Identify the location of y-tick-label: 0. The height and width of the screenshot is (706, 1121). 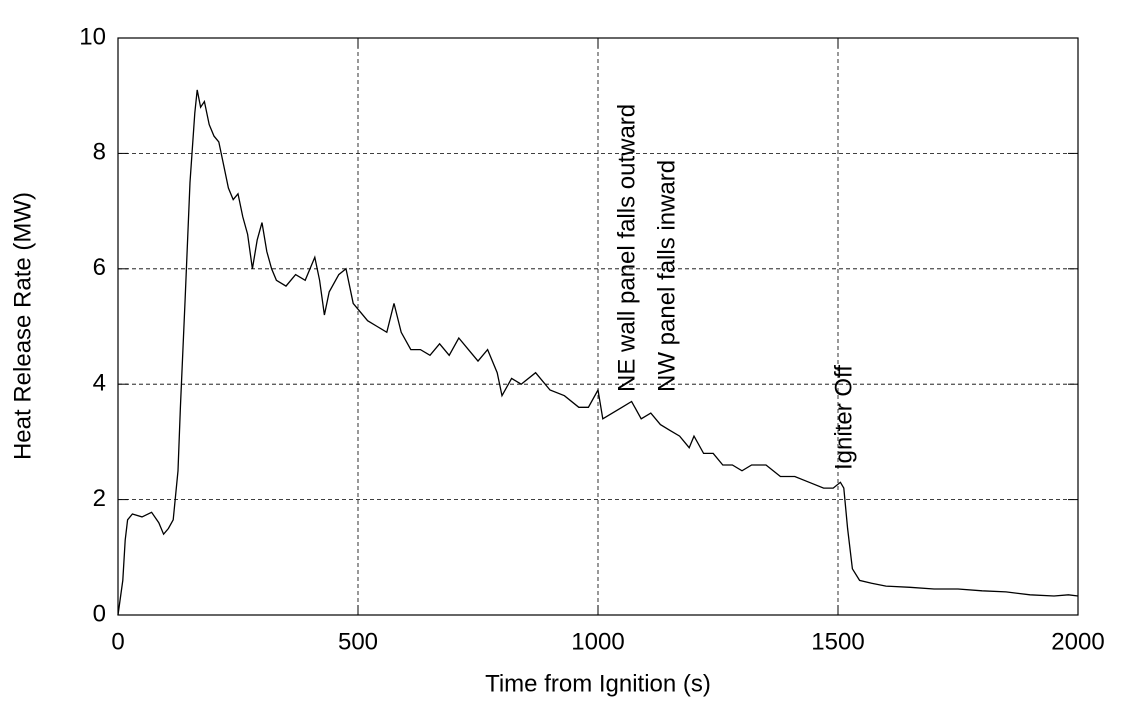
(99, 613).